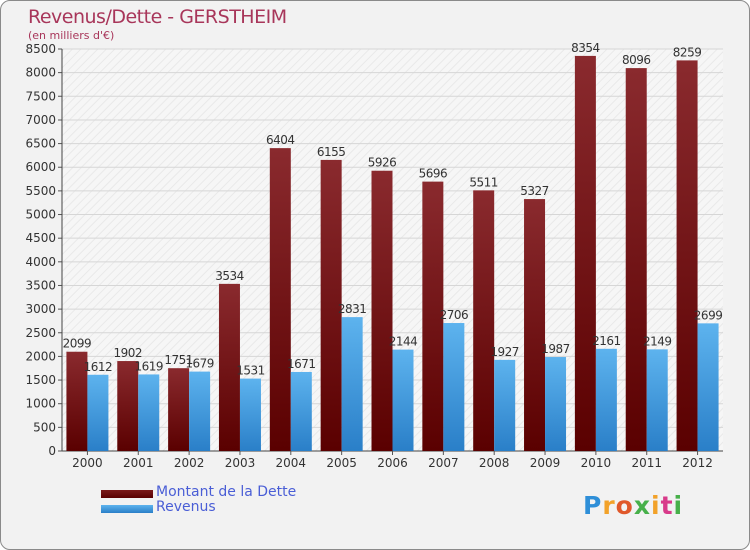  I want to click on data-label: 1612, so click(98, 367).